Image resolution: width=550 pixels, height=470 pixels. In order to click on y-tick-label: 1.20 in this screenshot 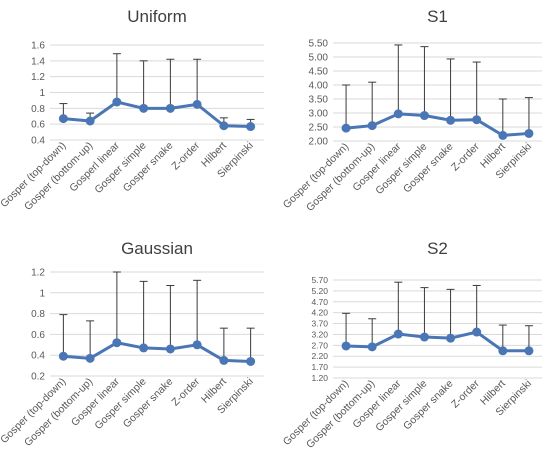, I will do `click(319, 378)`.